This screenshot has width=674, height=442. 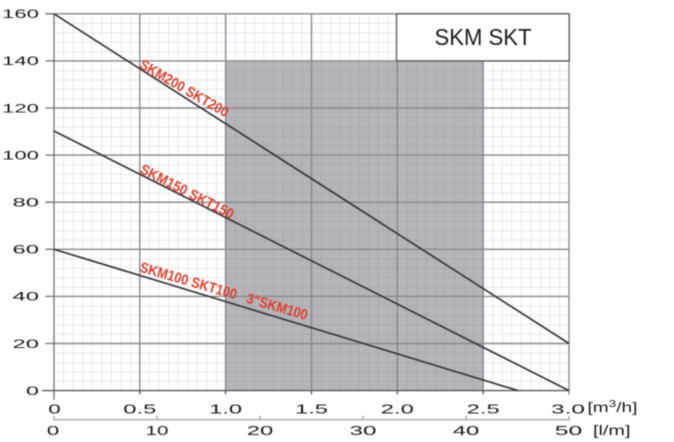 I want to click on svg-text: [l/m], so click(x=612, y=430).